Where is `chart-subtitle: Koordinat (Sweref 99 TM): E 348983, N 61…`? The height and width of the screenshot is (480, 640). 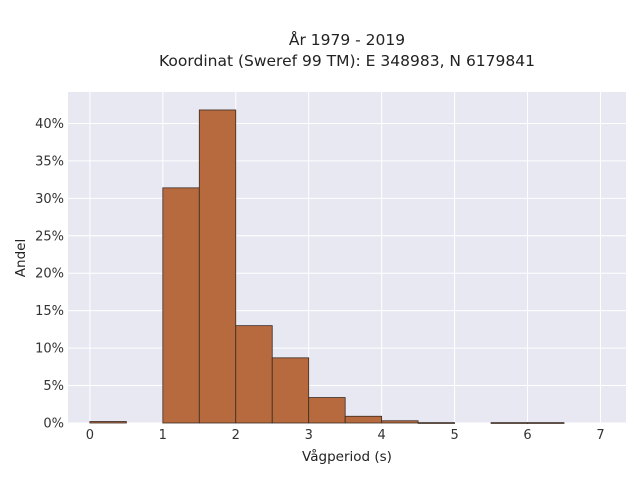 chart-subtitle: Koordinat (Sweref 99 TM): E 348983, N 61… is located at coordinates (347, 61).